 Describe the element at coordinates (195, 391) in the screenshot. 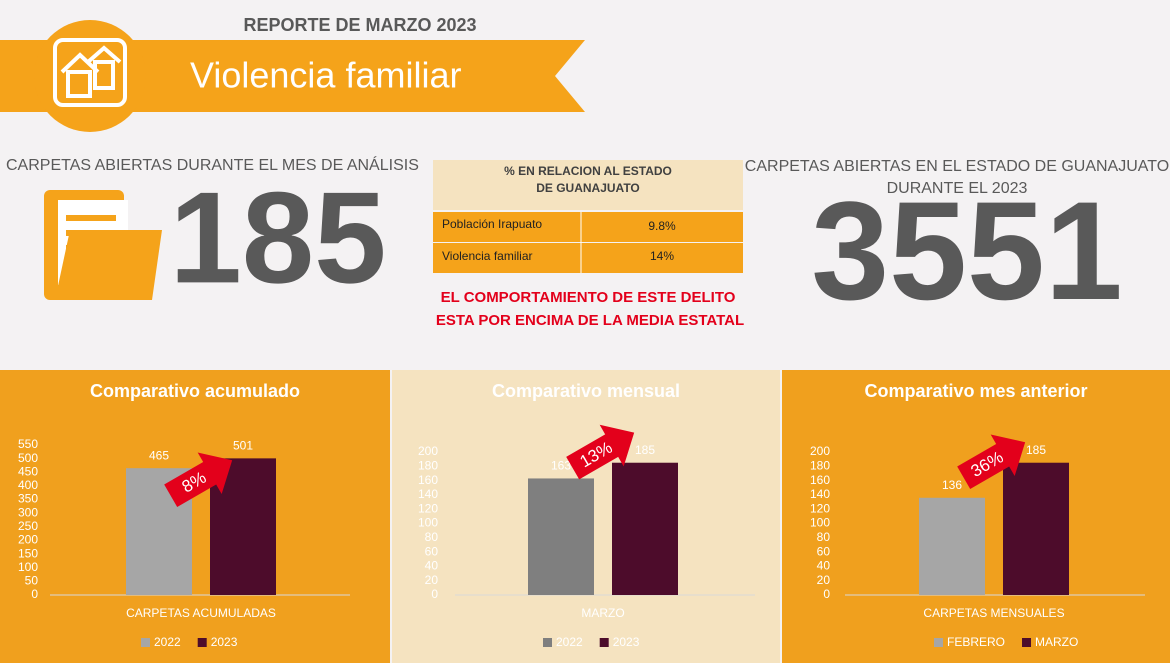

I see `chart-title: Comparativo acumulado` at that location.